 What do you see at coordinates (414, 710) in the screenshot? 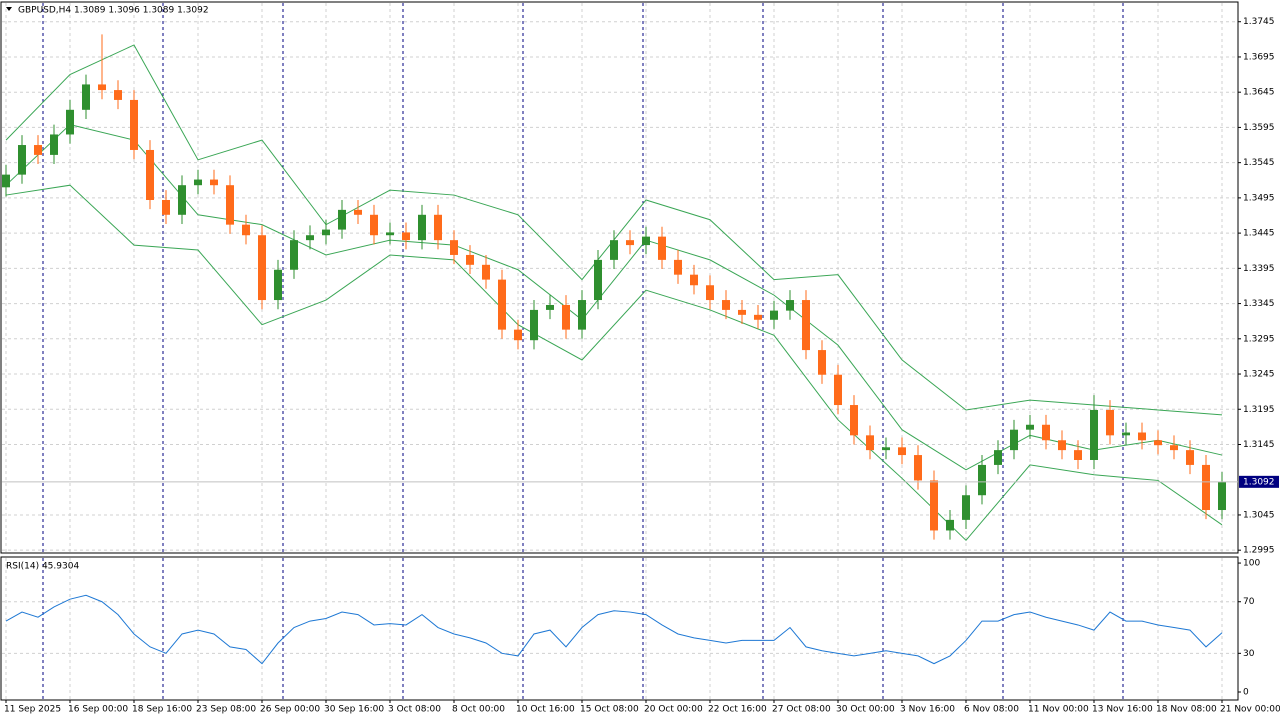
I see `x-tick-label: 3 Oct 08:00` at bounding box center [414, 710].